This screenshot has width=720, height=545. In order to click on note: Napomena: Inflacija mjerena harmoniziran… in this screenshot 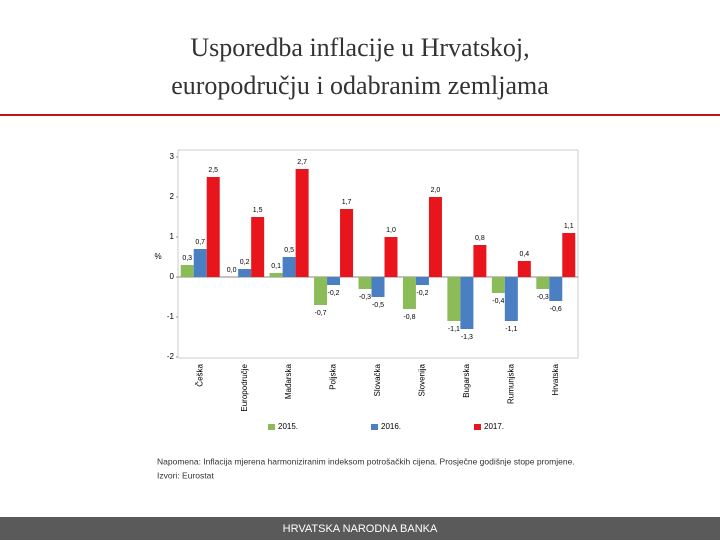, I will do `click(366, 461)`.